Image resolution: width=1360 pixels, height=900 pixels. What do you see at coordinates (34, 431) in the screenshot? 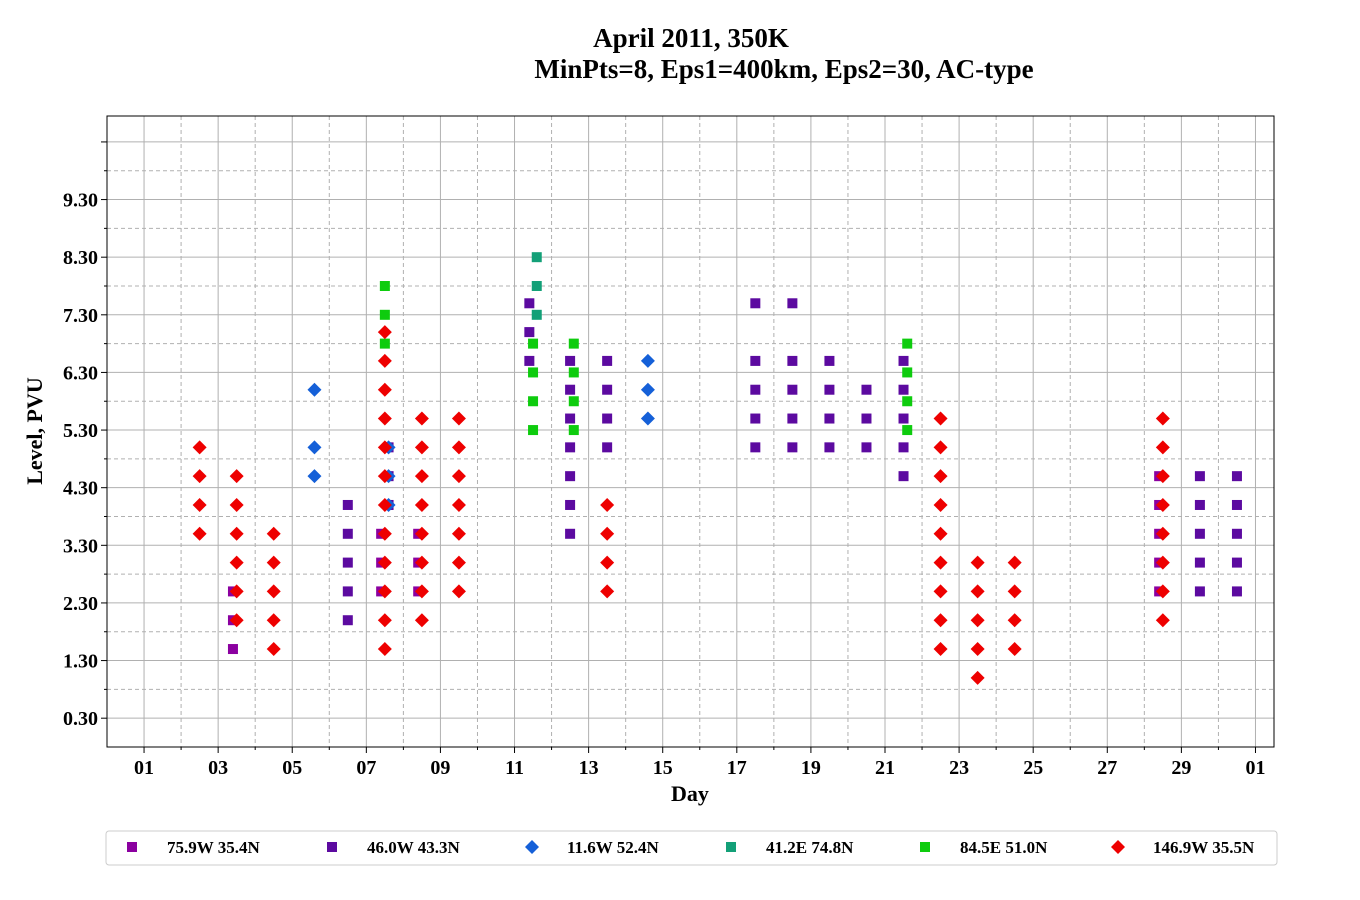
I see `y-axis-label: Level, PVU` at bounding box center [34, 431].